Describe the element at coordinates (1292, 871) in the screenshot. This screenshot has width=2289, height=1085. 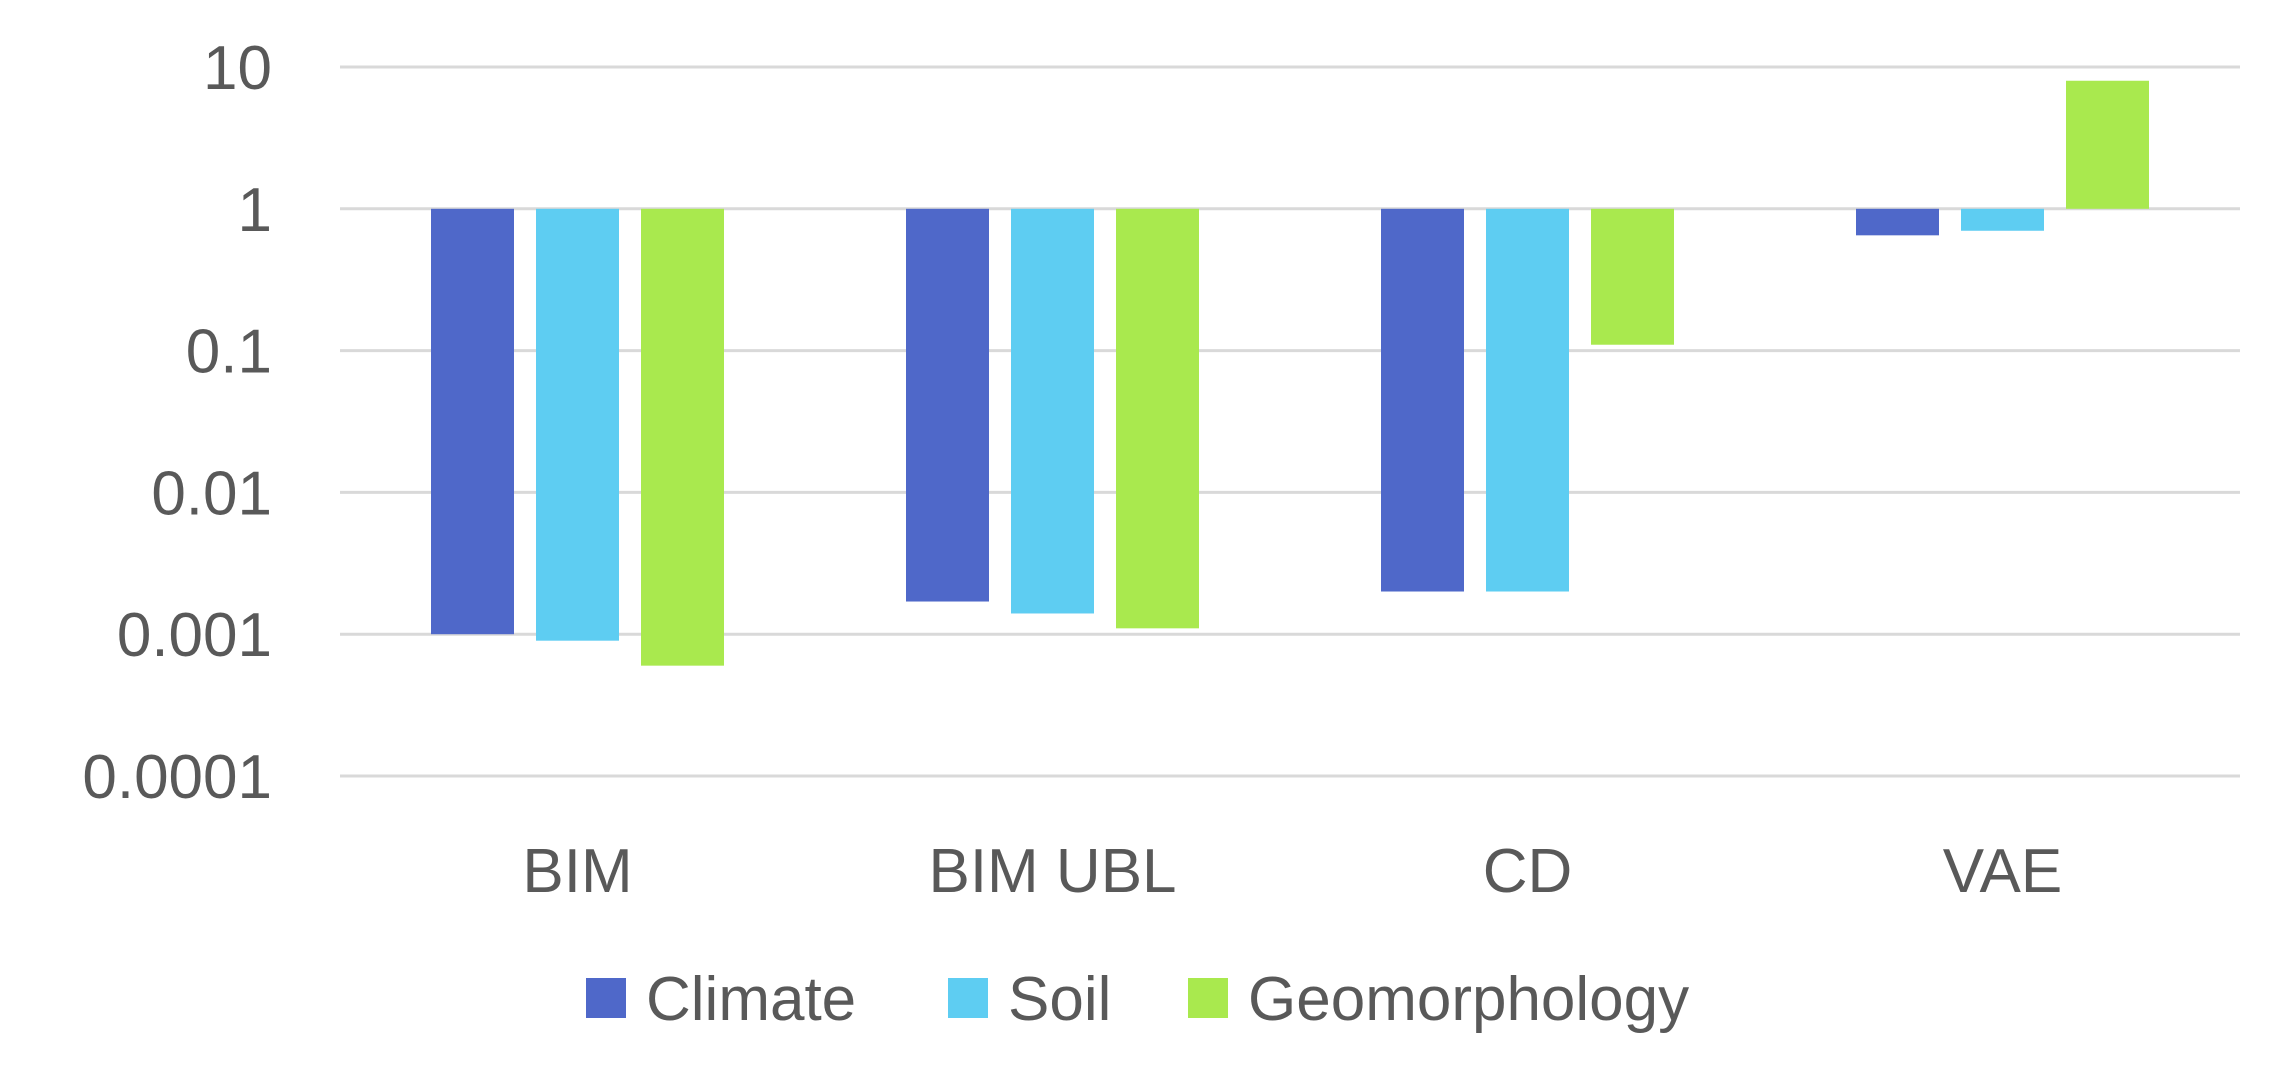
I see `x-axis-category-labels: BIM BIM UBL CD VAE` at that location.